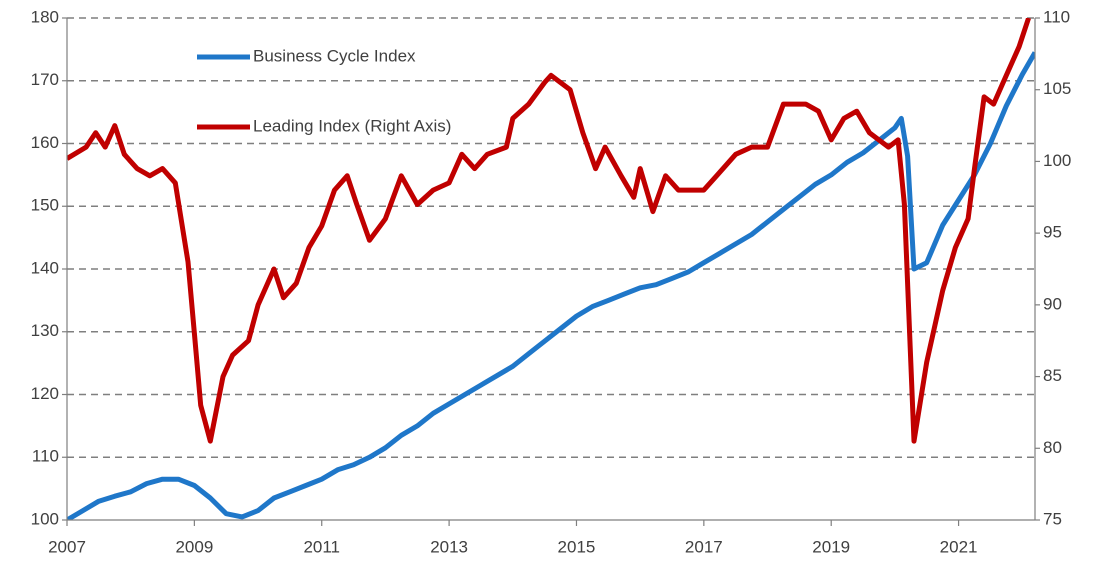 The height and width of the screenshot is (567, 1104). I want to click on x-tick-label: 2017, so click(704, 546).